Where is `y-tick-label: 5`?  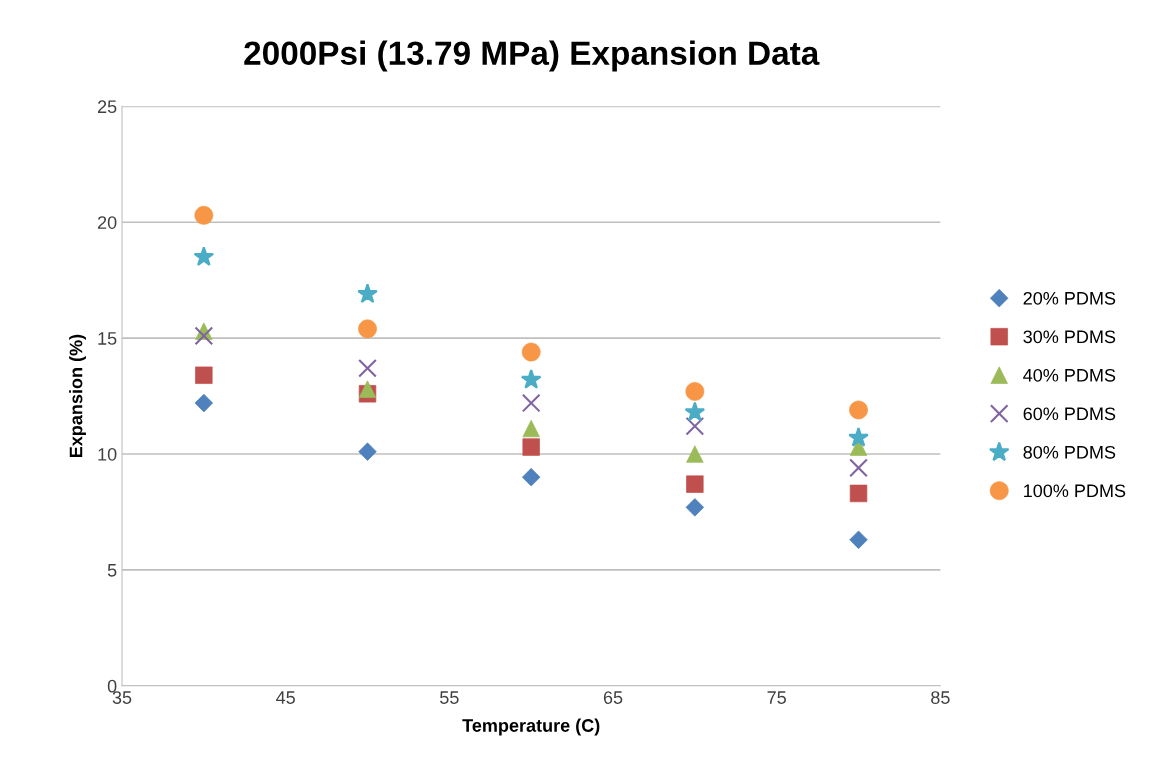 y-tick-label: 5 is located at coordinates (112, 570).